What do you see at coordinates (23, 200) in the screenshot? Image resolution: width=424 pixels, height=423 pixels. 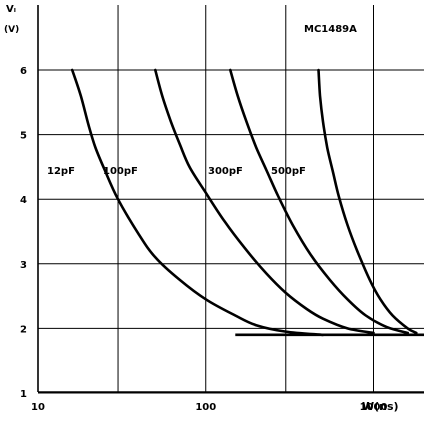 I see `y-tick-label: 4` at bounding box center [23, 200].